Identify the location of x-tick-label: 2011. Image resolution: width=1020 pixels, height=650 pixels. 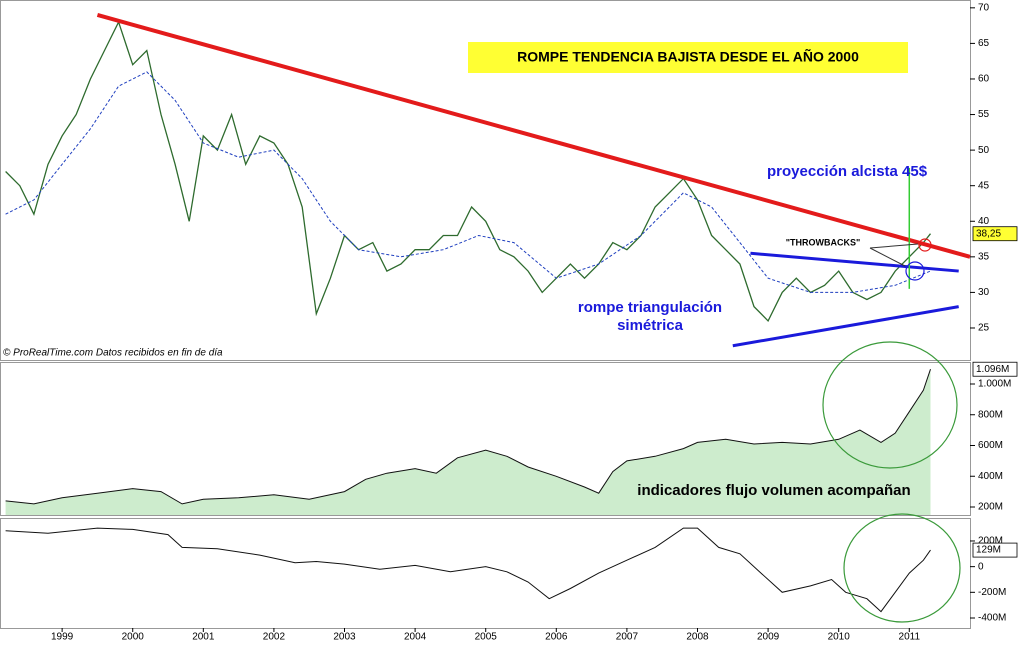
(910, 637).